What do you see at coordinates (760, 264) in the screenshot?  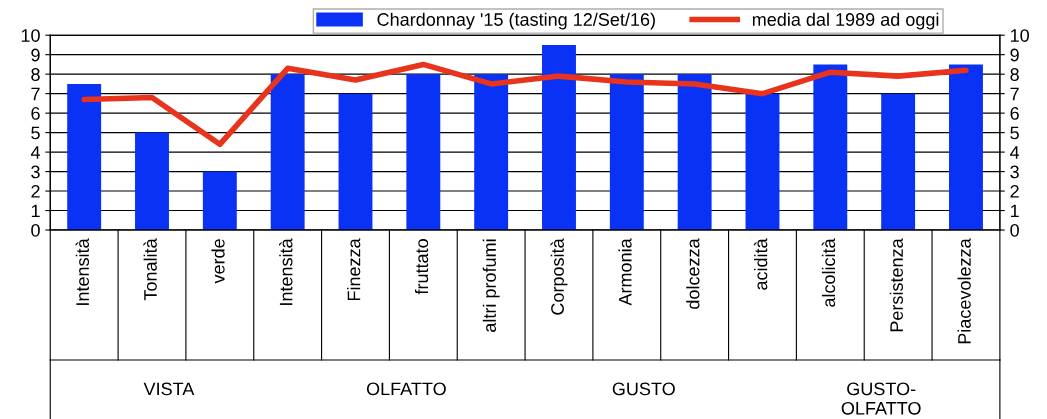 I see `x-tick-label: acidità` at bounding box center [760, 264].